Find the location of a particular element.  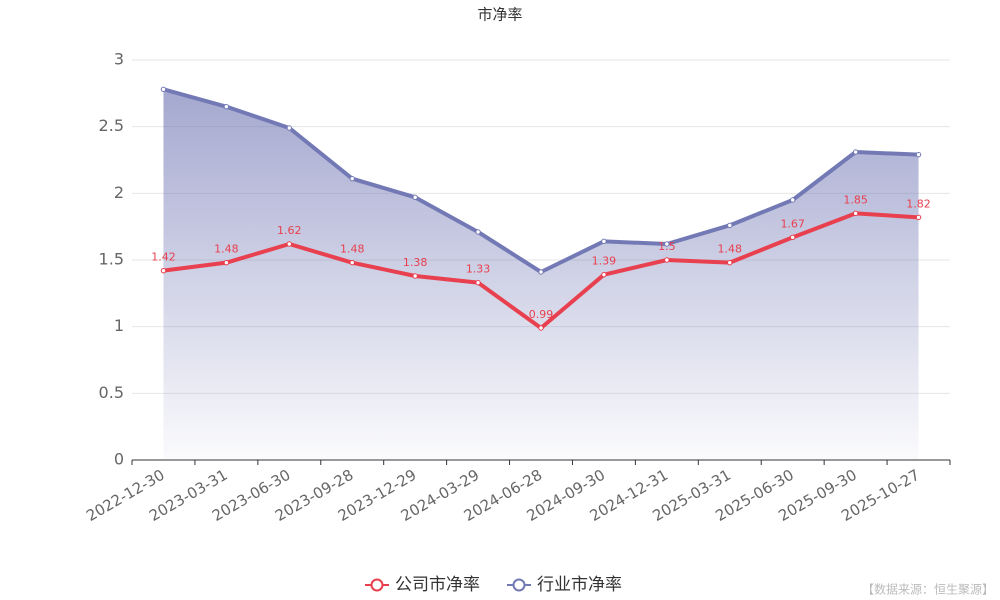

legend-label: 行业市净率 is located at coordinates (579, 585).